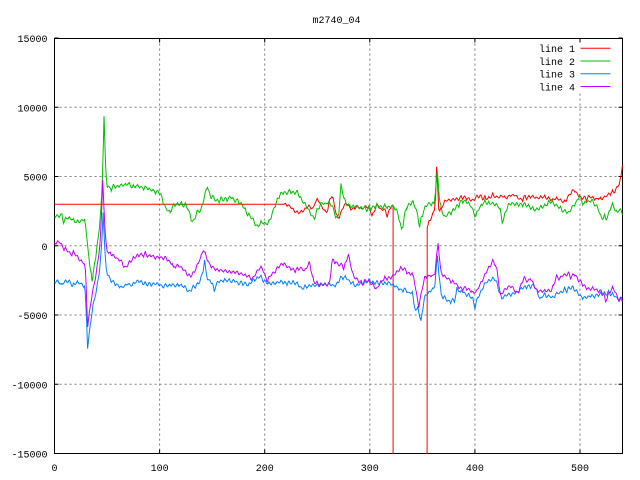 The image size is (640, 480). I want to click on svg-text: 400, so click(475, 469).